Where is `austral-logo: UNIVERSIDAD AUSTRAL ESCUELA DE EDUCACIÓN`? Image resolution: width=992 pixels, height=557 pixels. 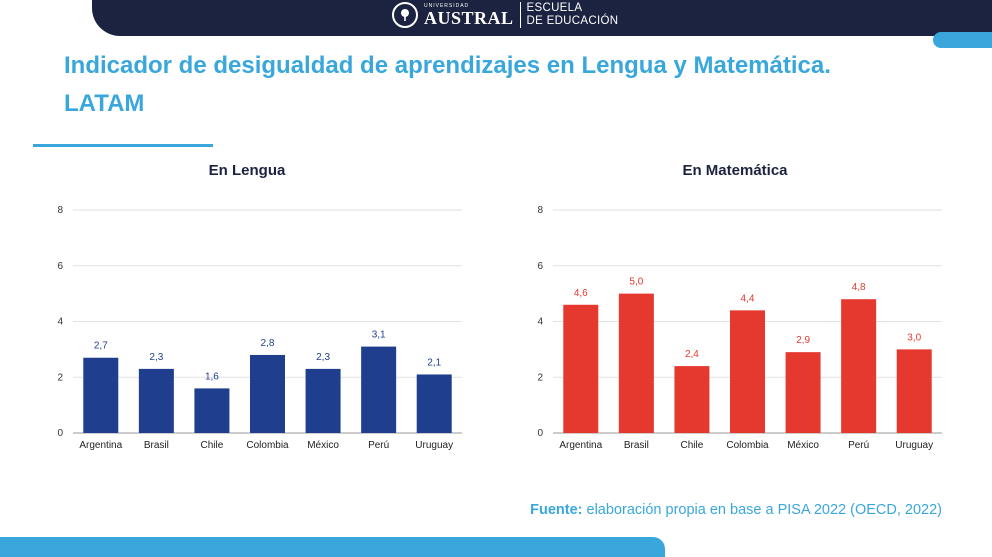
austral-logo: UNIVERSIDAD AUSTRAL ESCUELA DE EDUCACIÓN is located at coordinates (505, 15).